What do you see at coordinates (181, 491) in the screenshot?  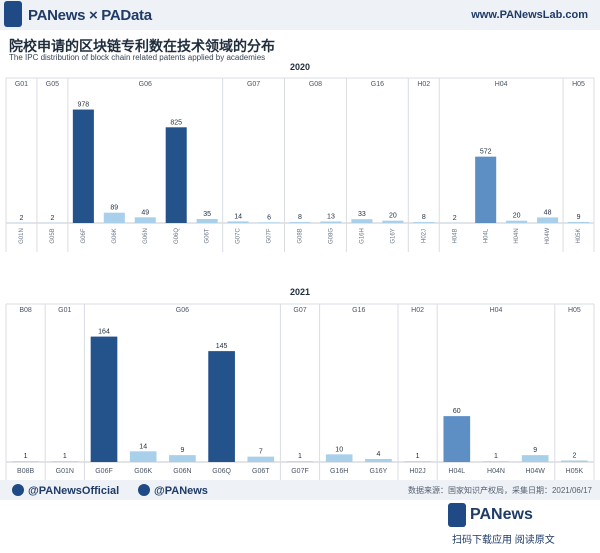 I see `weibo-label: @PANews` at bounding box center [181, 491].